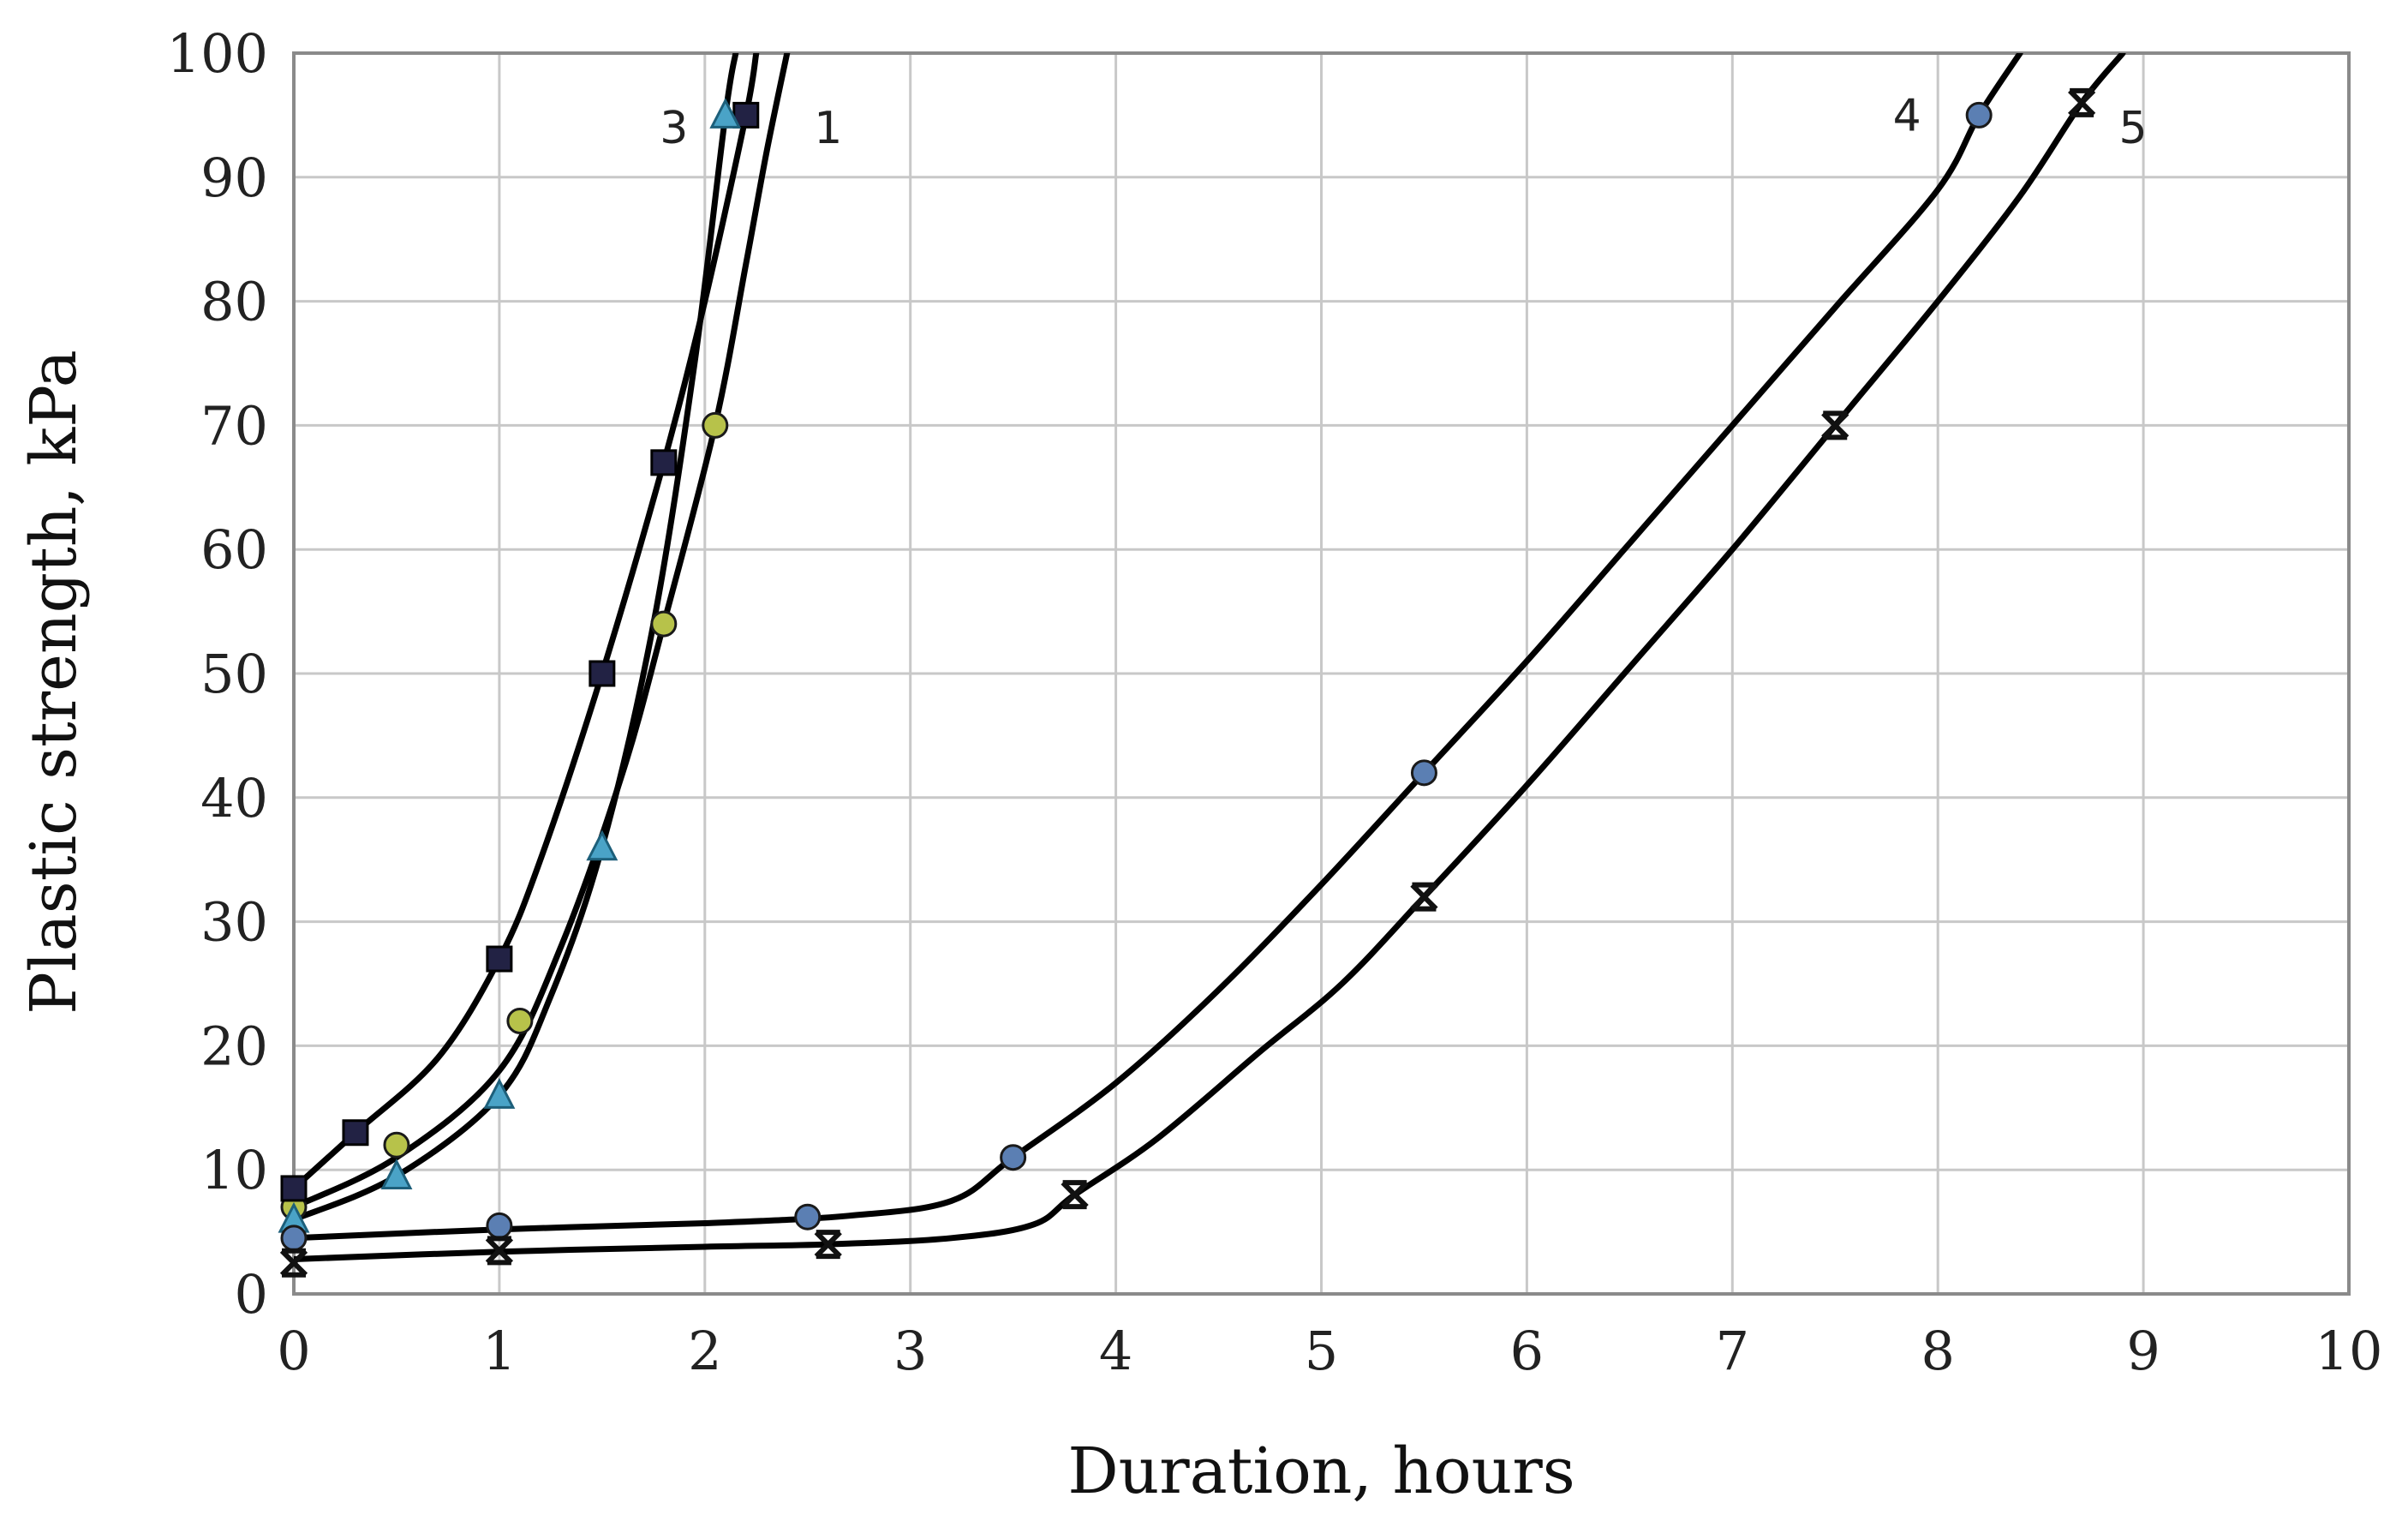  I want to click on x-tick-label: 6, so click(1527, 1351).